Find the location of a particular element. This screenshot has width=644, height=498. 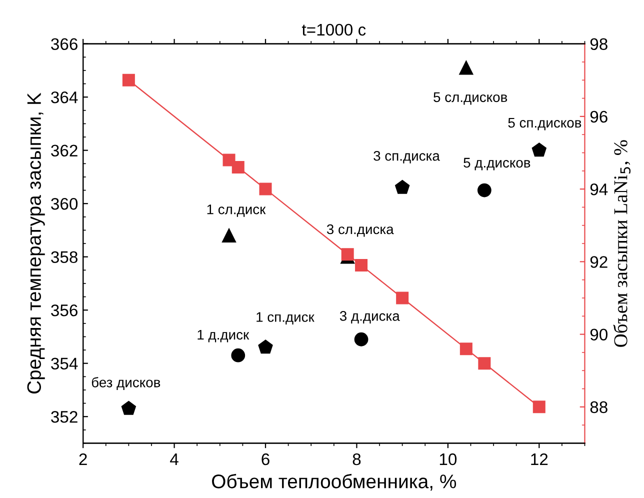

annotation: 5 сл.дисков is located at coordinates (471, 98).